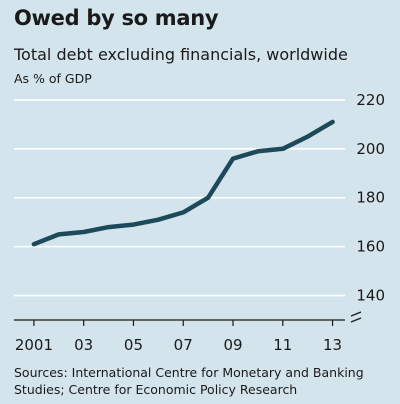 This screenshot has height=404, width=400. I want to click on unit-label: As % of GDP, so click(53, 78).